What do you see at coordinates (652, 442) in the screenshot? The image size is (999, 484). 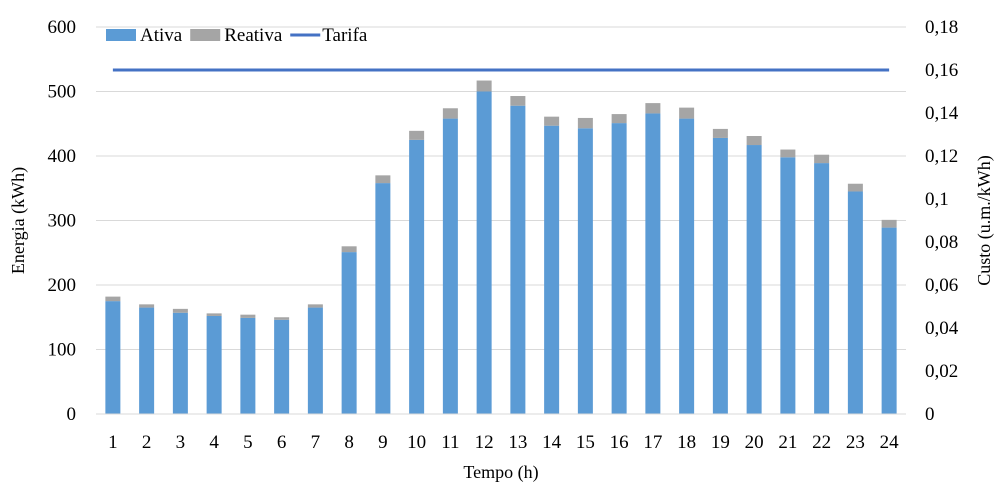 I see `x-tick-label: 17` at bounding box center [652, 442].